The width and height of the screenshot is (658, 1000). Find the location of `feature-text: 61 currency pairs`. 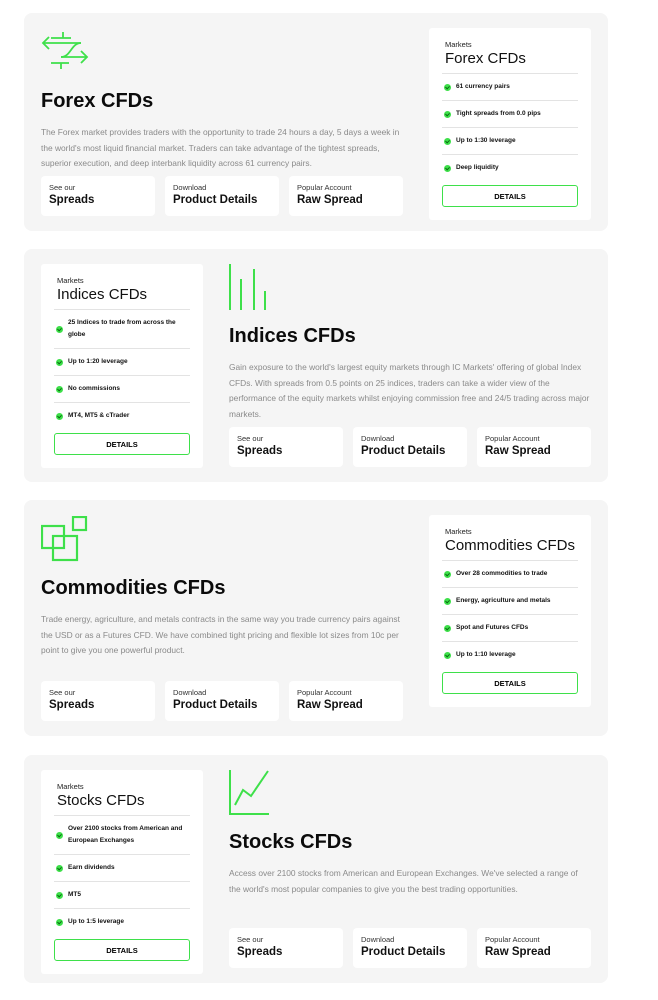

feature-text: 61 currency pairs is located at coordinates (483, 86).